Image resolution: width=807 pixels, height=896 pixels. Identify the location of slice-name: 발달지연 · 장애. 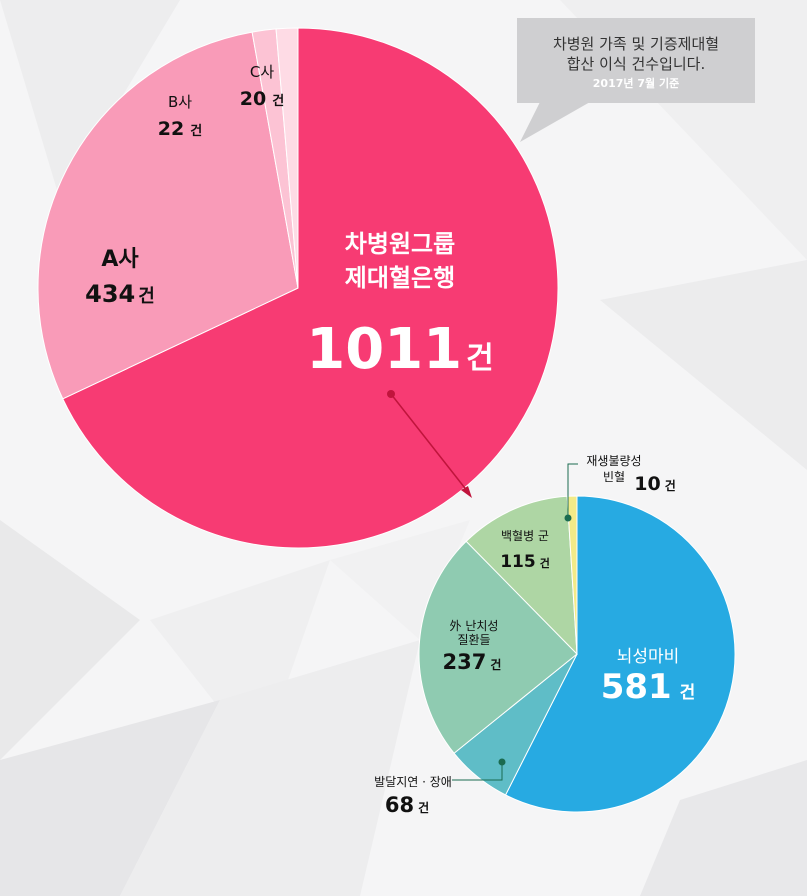
(413, 782).